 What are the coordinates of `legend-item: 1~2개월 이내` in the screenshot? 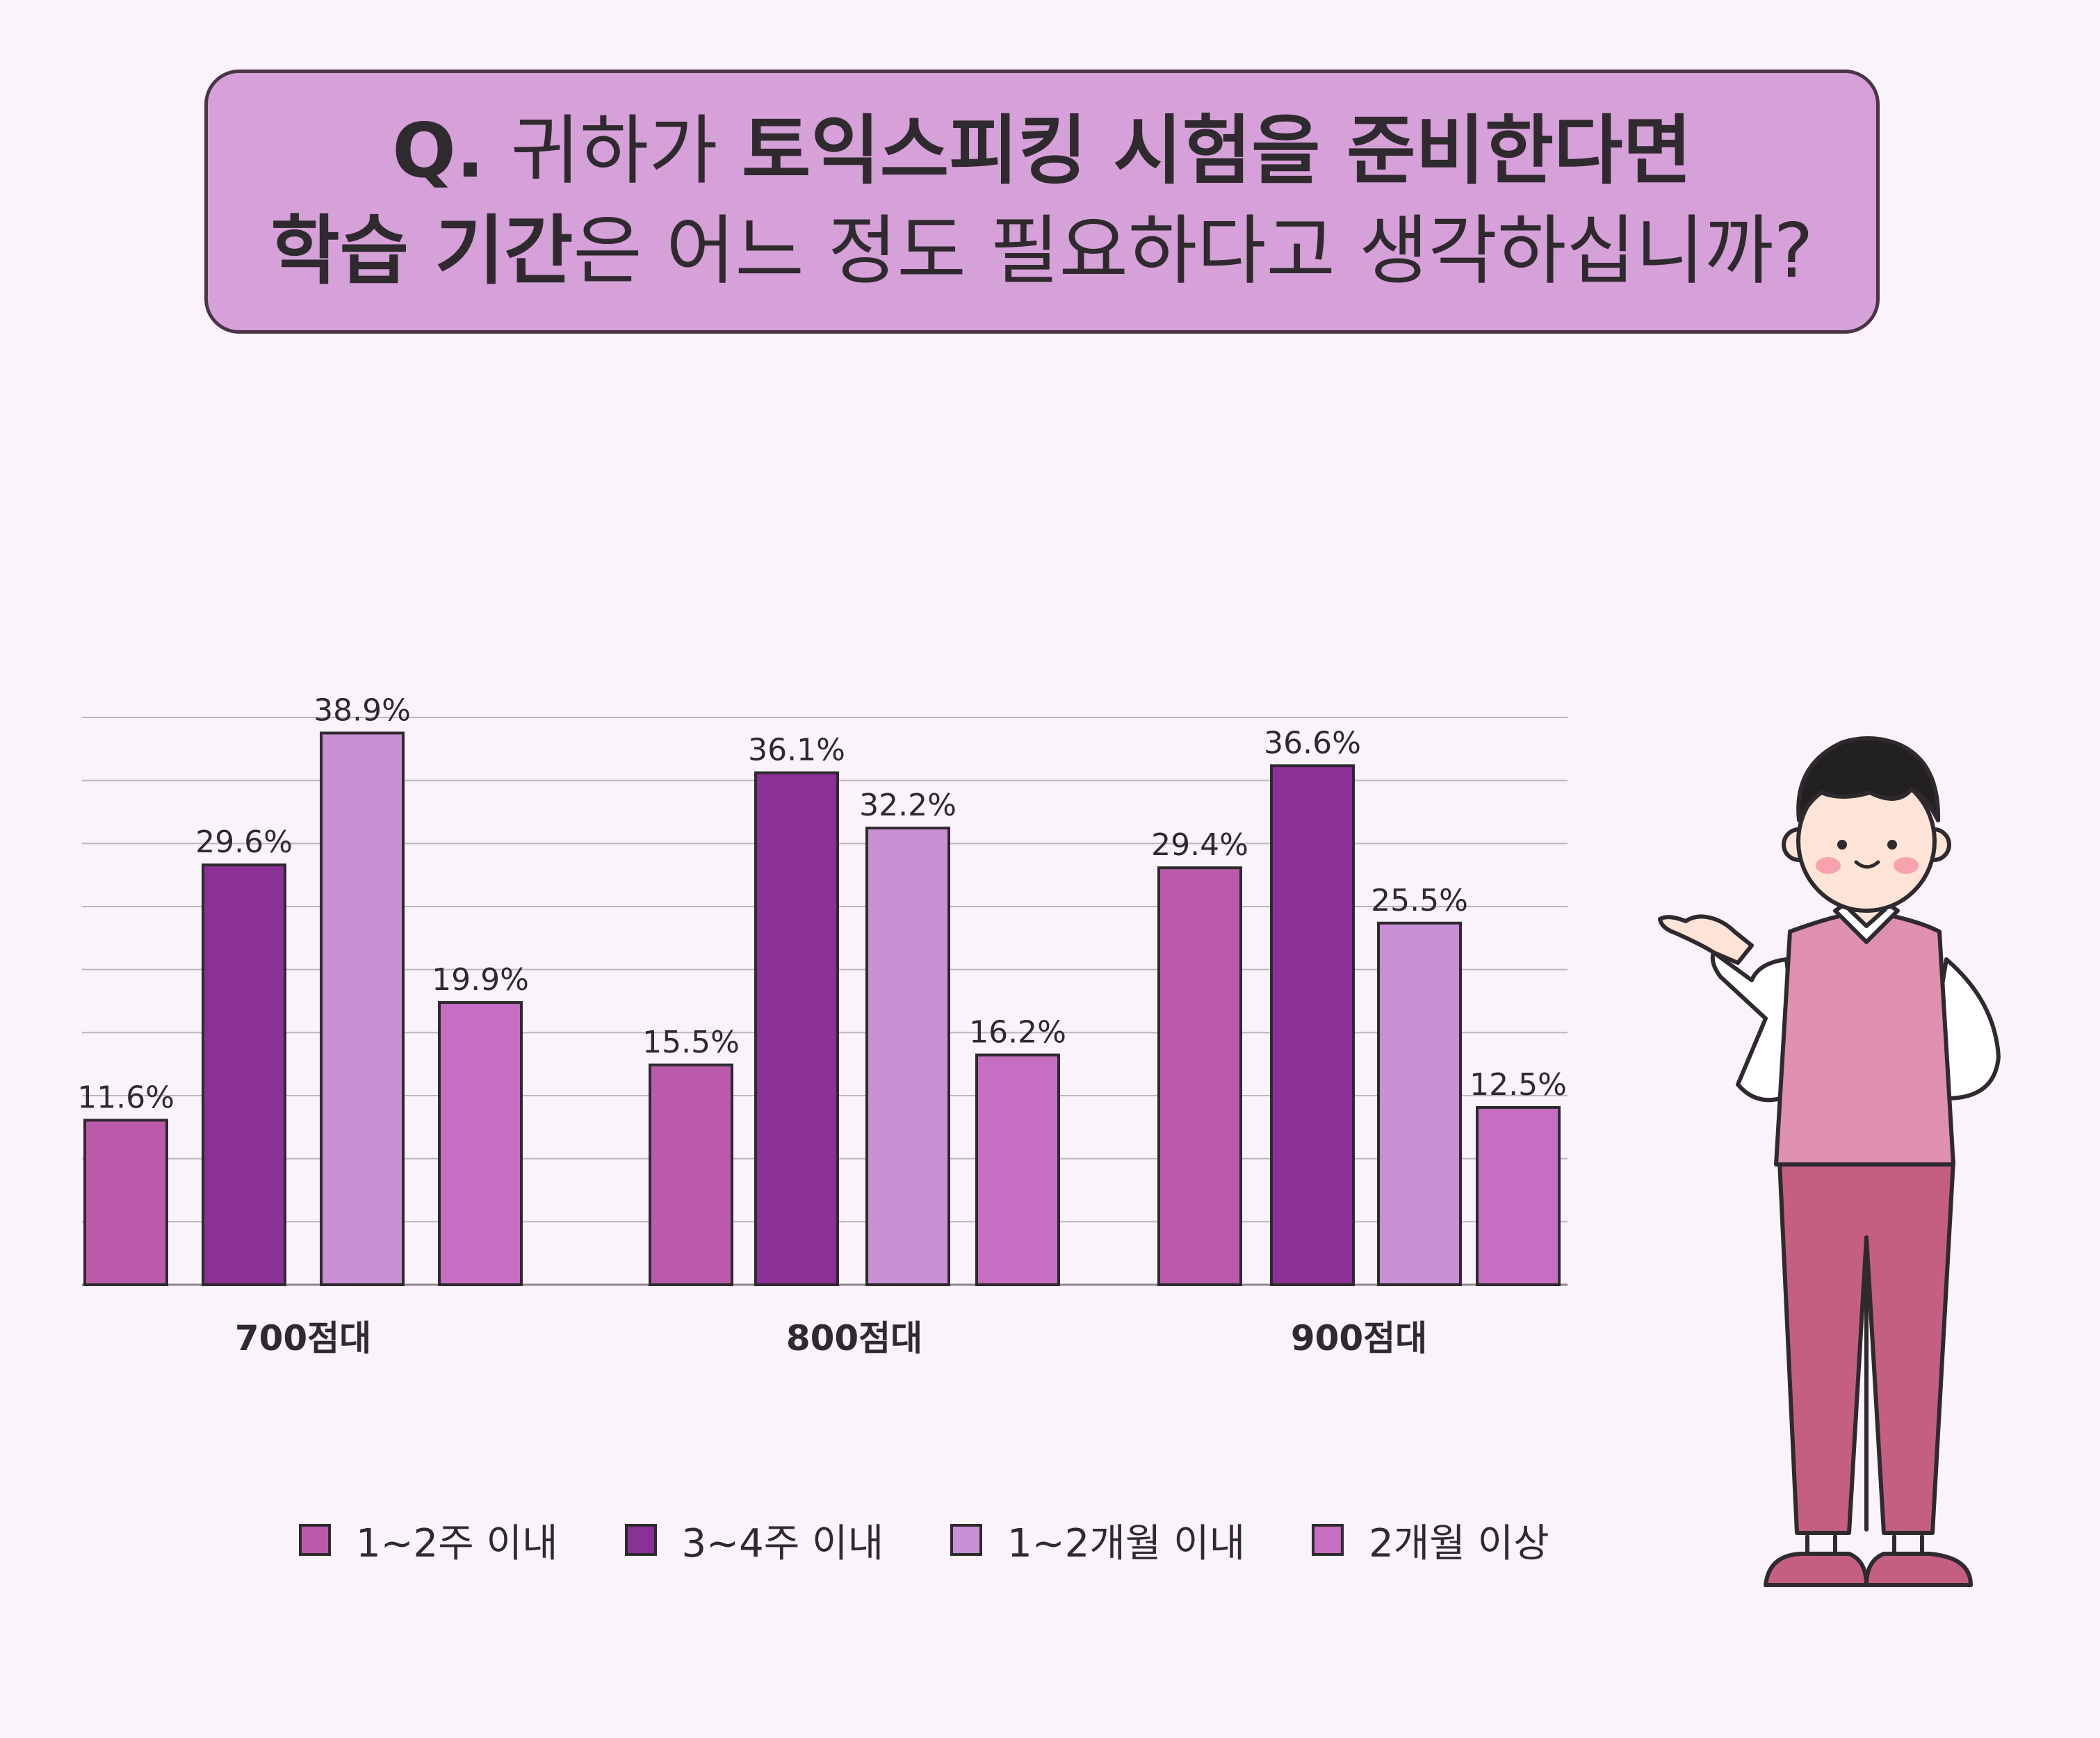 It's located at (1097, 1540).